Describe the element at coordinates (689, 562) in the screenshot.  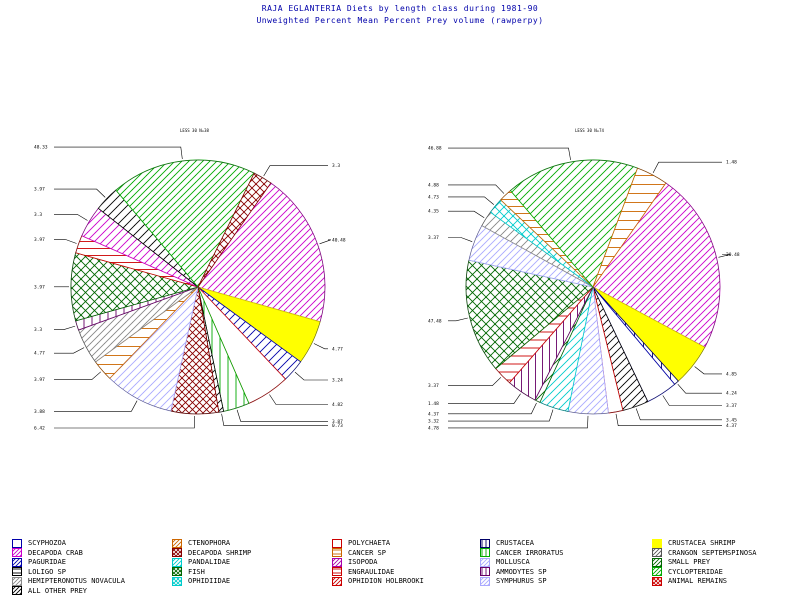
I see `legend-label: SMALL PREY` at that location.